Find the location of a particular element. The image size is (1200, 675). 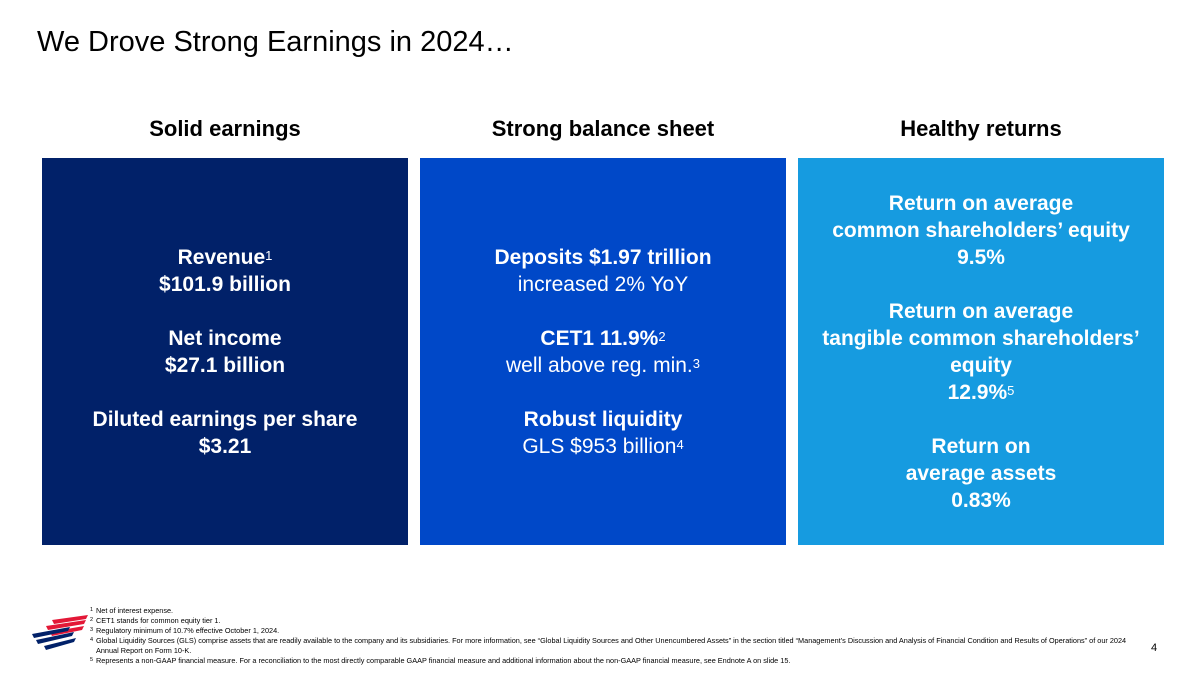

panel-line: Diluted earnings per share is located at coordinates (225, 419).